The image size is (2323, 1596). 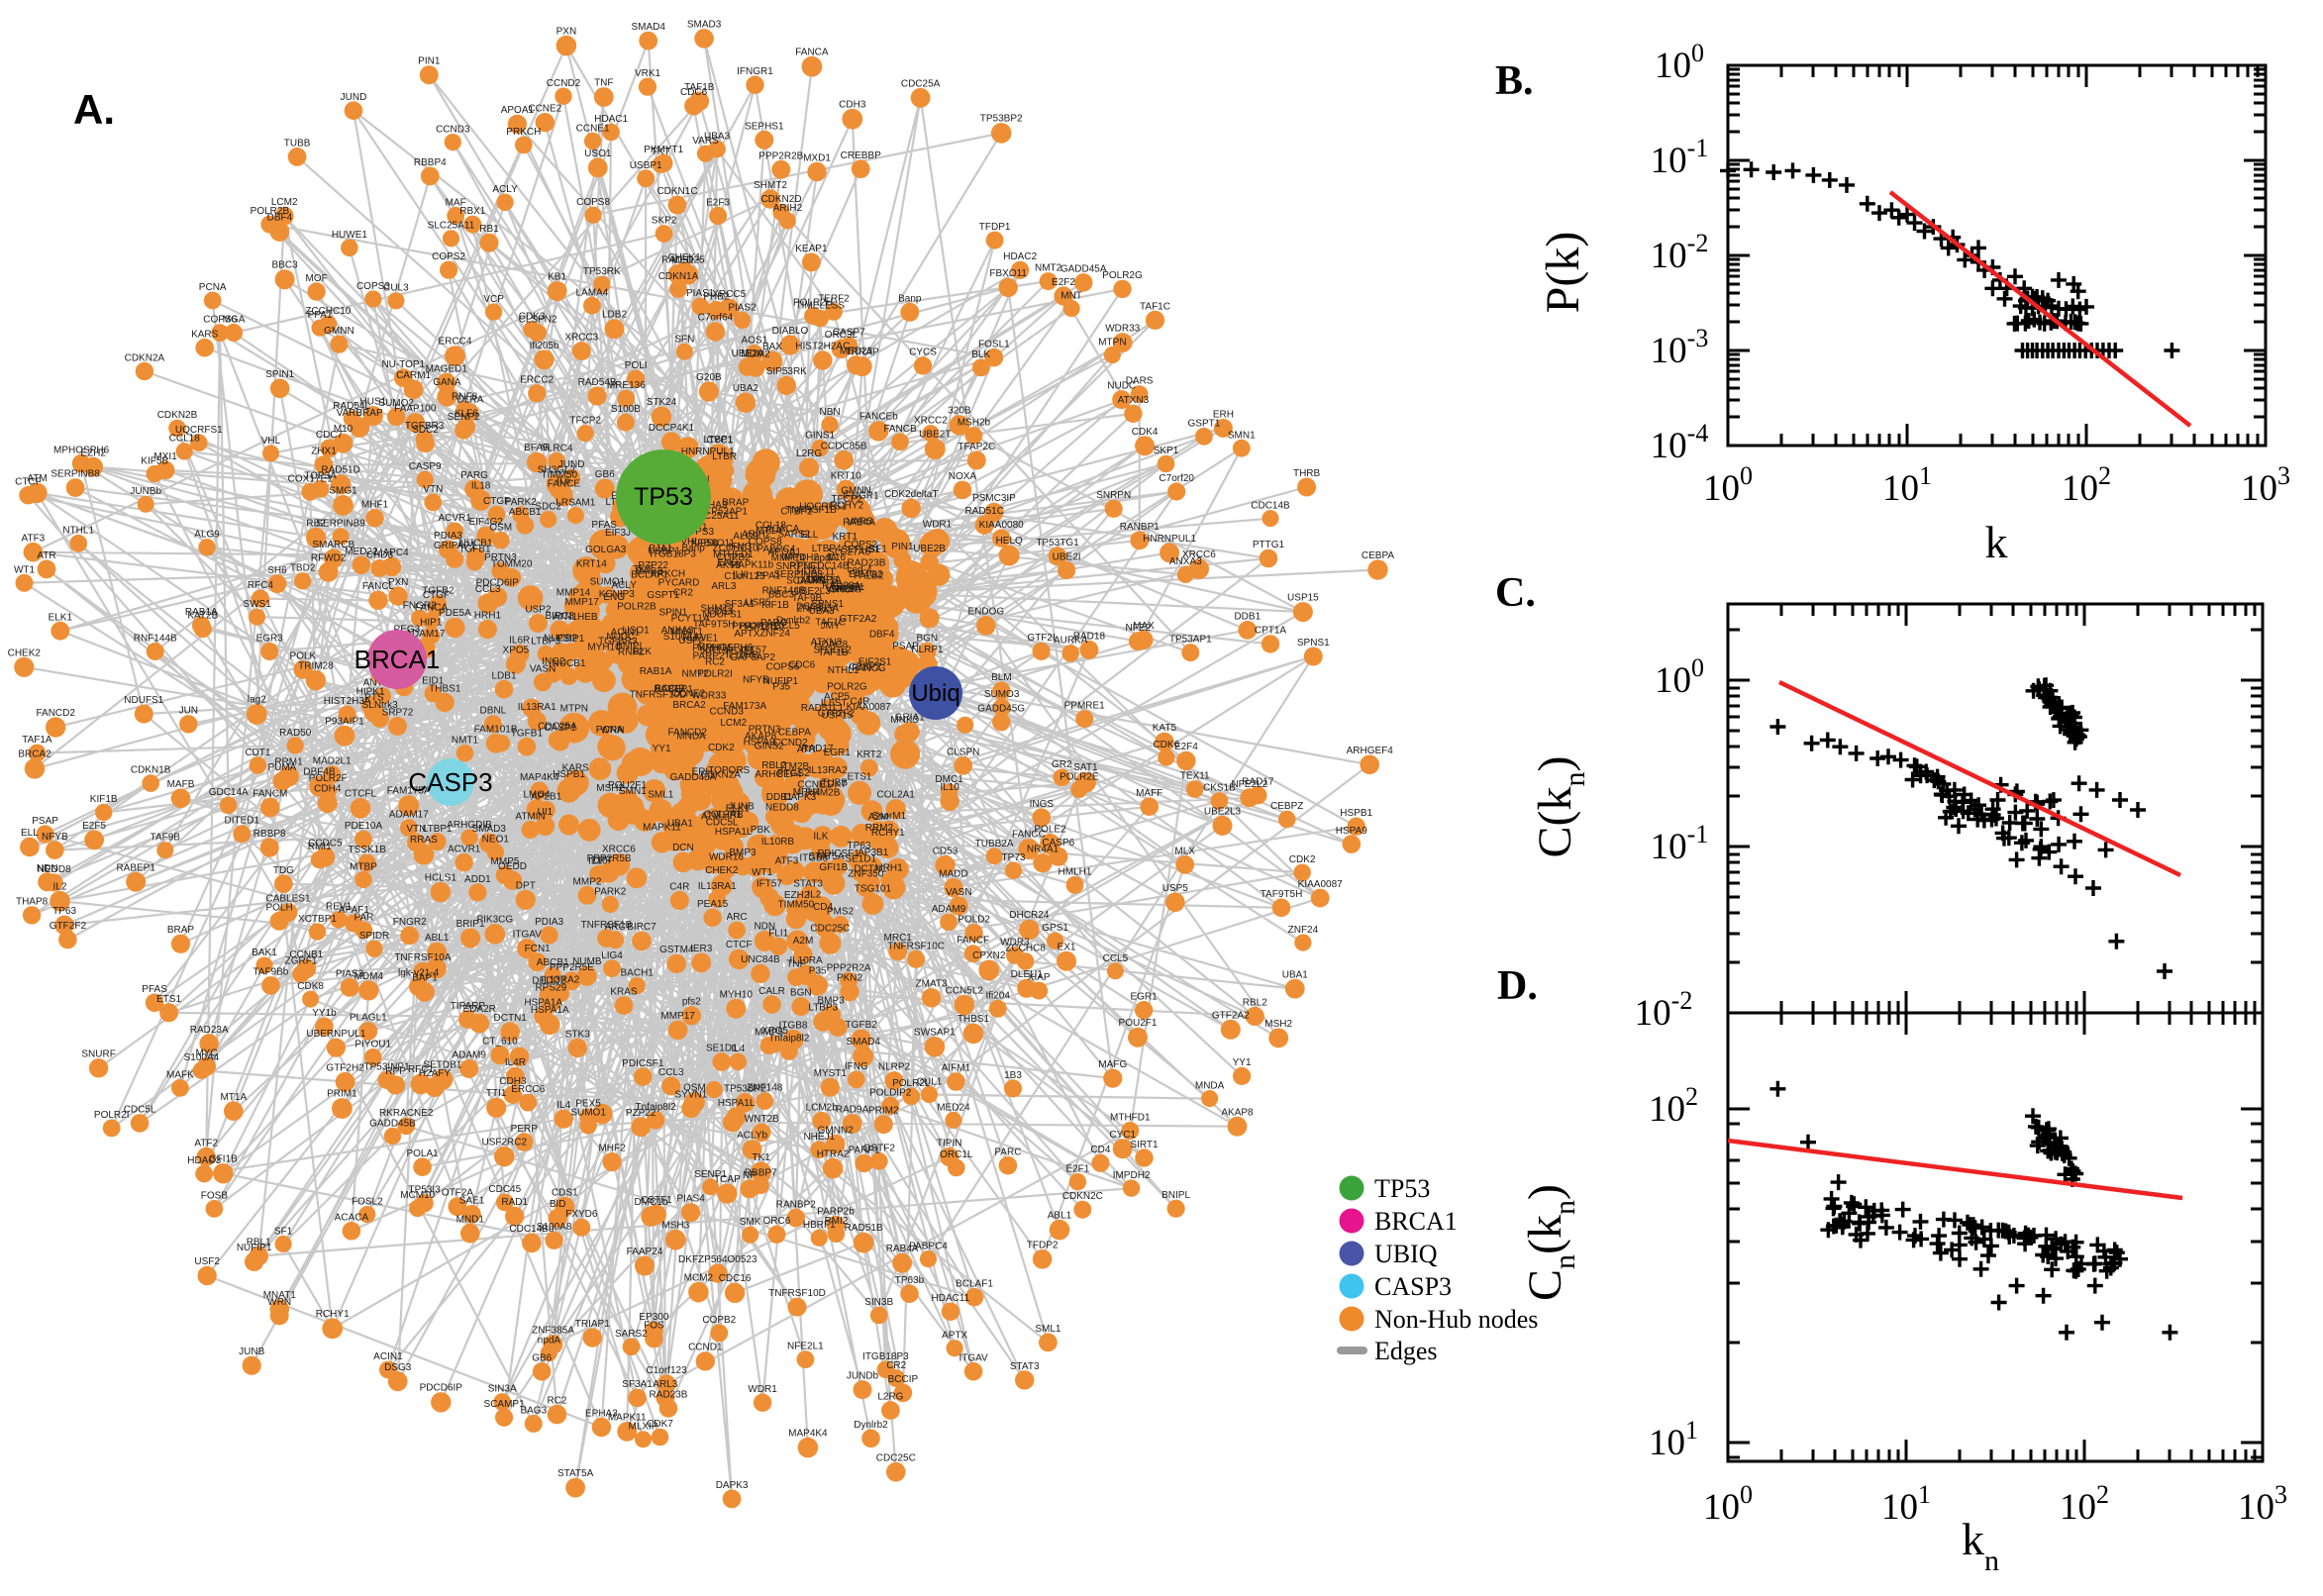 What do you see at coordinates (1002, 694) in the screenshot?
I see `svg-text: SUMO3` at bounding box center [1002, 694].